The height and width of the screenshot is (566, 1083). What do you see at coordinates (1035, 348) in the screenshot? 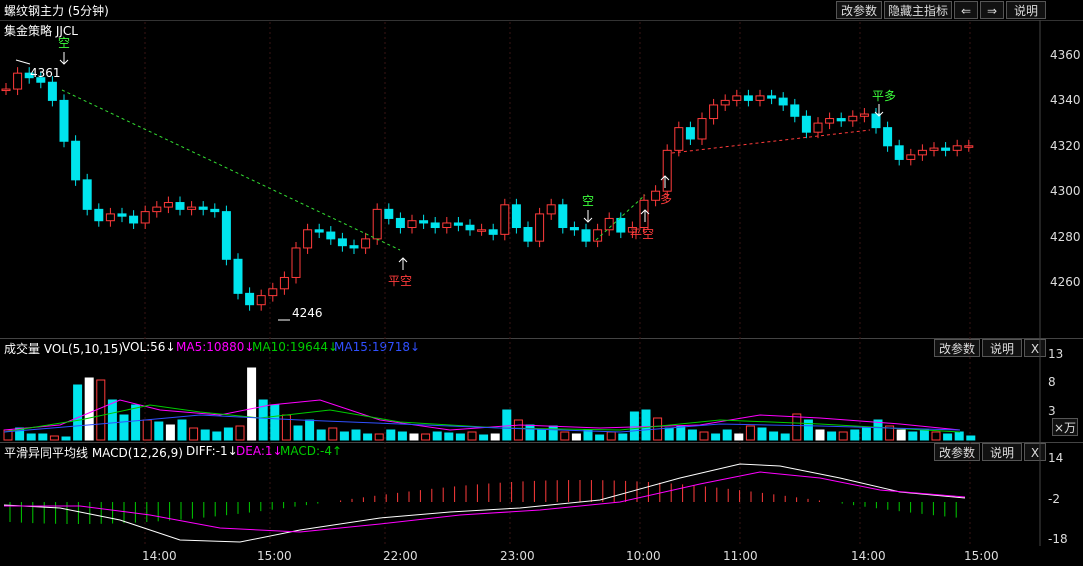
I see `volume-close-button: X` at bounding box center [1035, 348].